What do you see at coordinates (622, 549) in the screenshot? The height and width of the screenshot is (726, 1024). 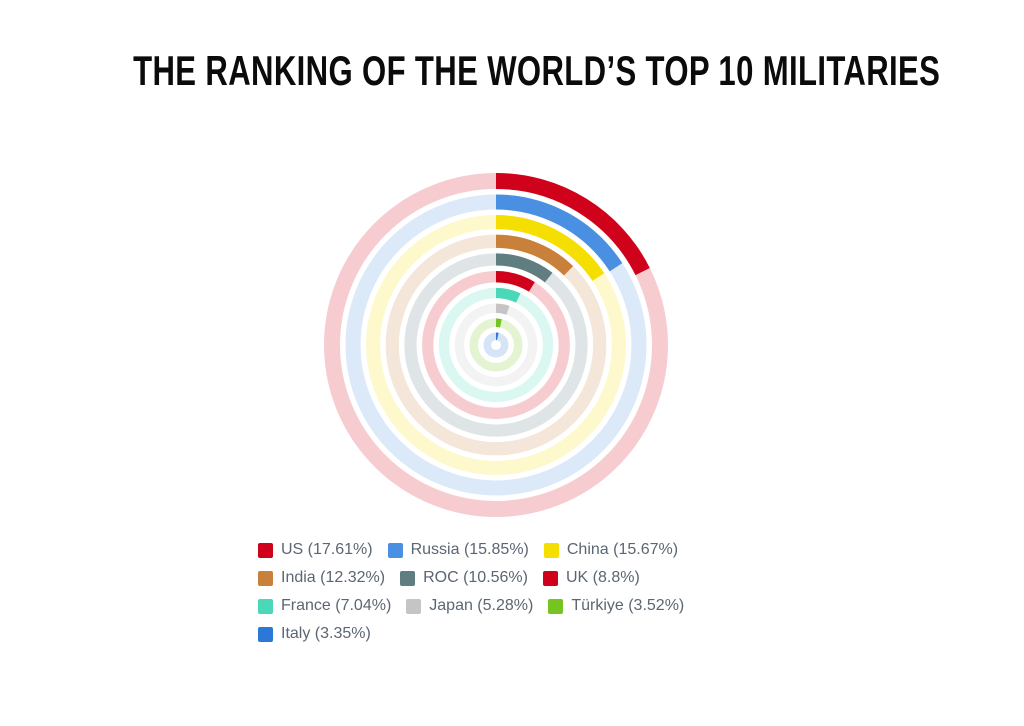 I see `legend-label: China (15.67%)` at bounding box center [622, 549].